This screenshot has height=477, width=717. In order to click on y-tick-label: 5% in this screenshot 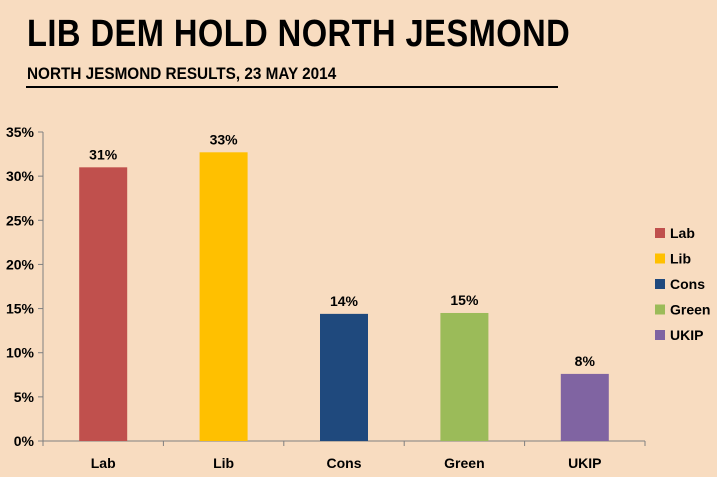, I will do `click(24, 397)`.